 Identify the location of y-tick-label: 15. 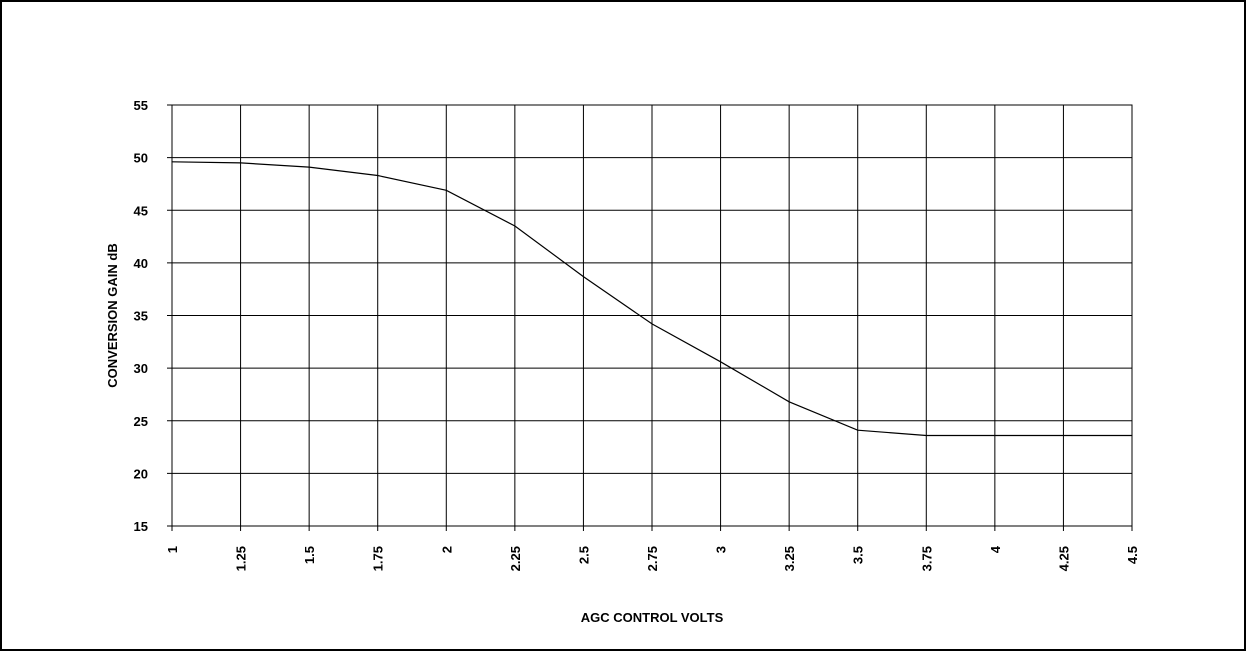
(141, 526).